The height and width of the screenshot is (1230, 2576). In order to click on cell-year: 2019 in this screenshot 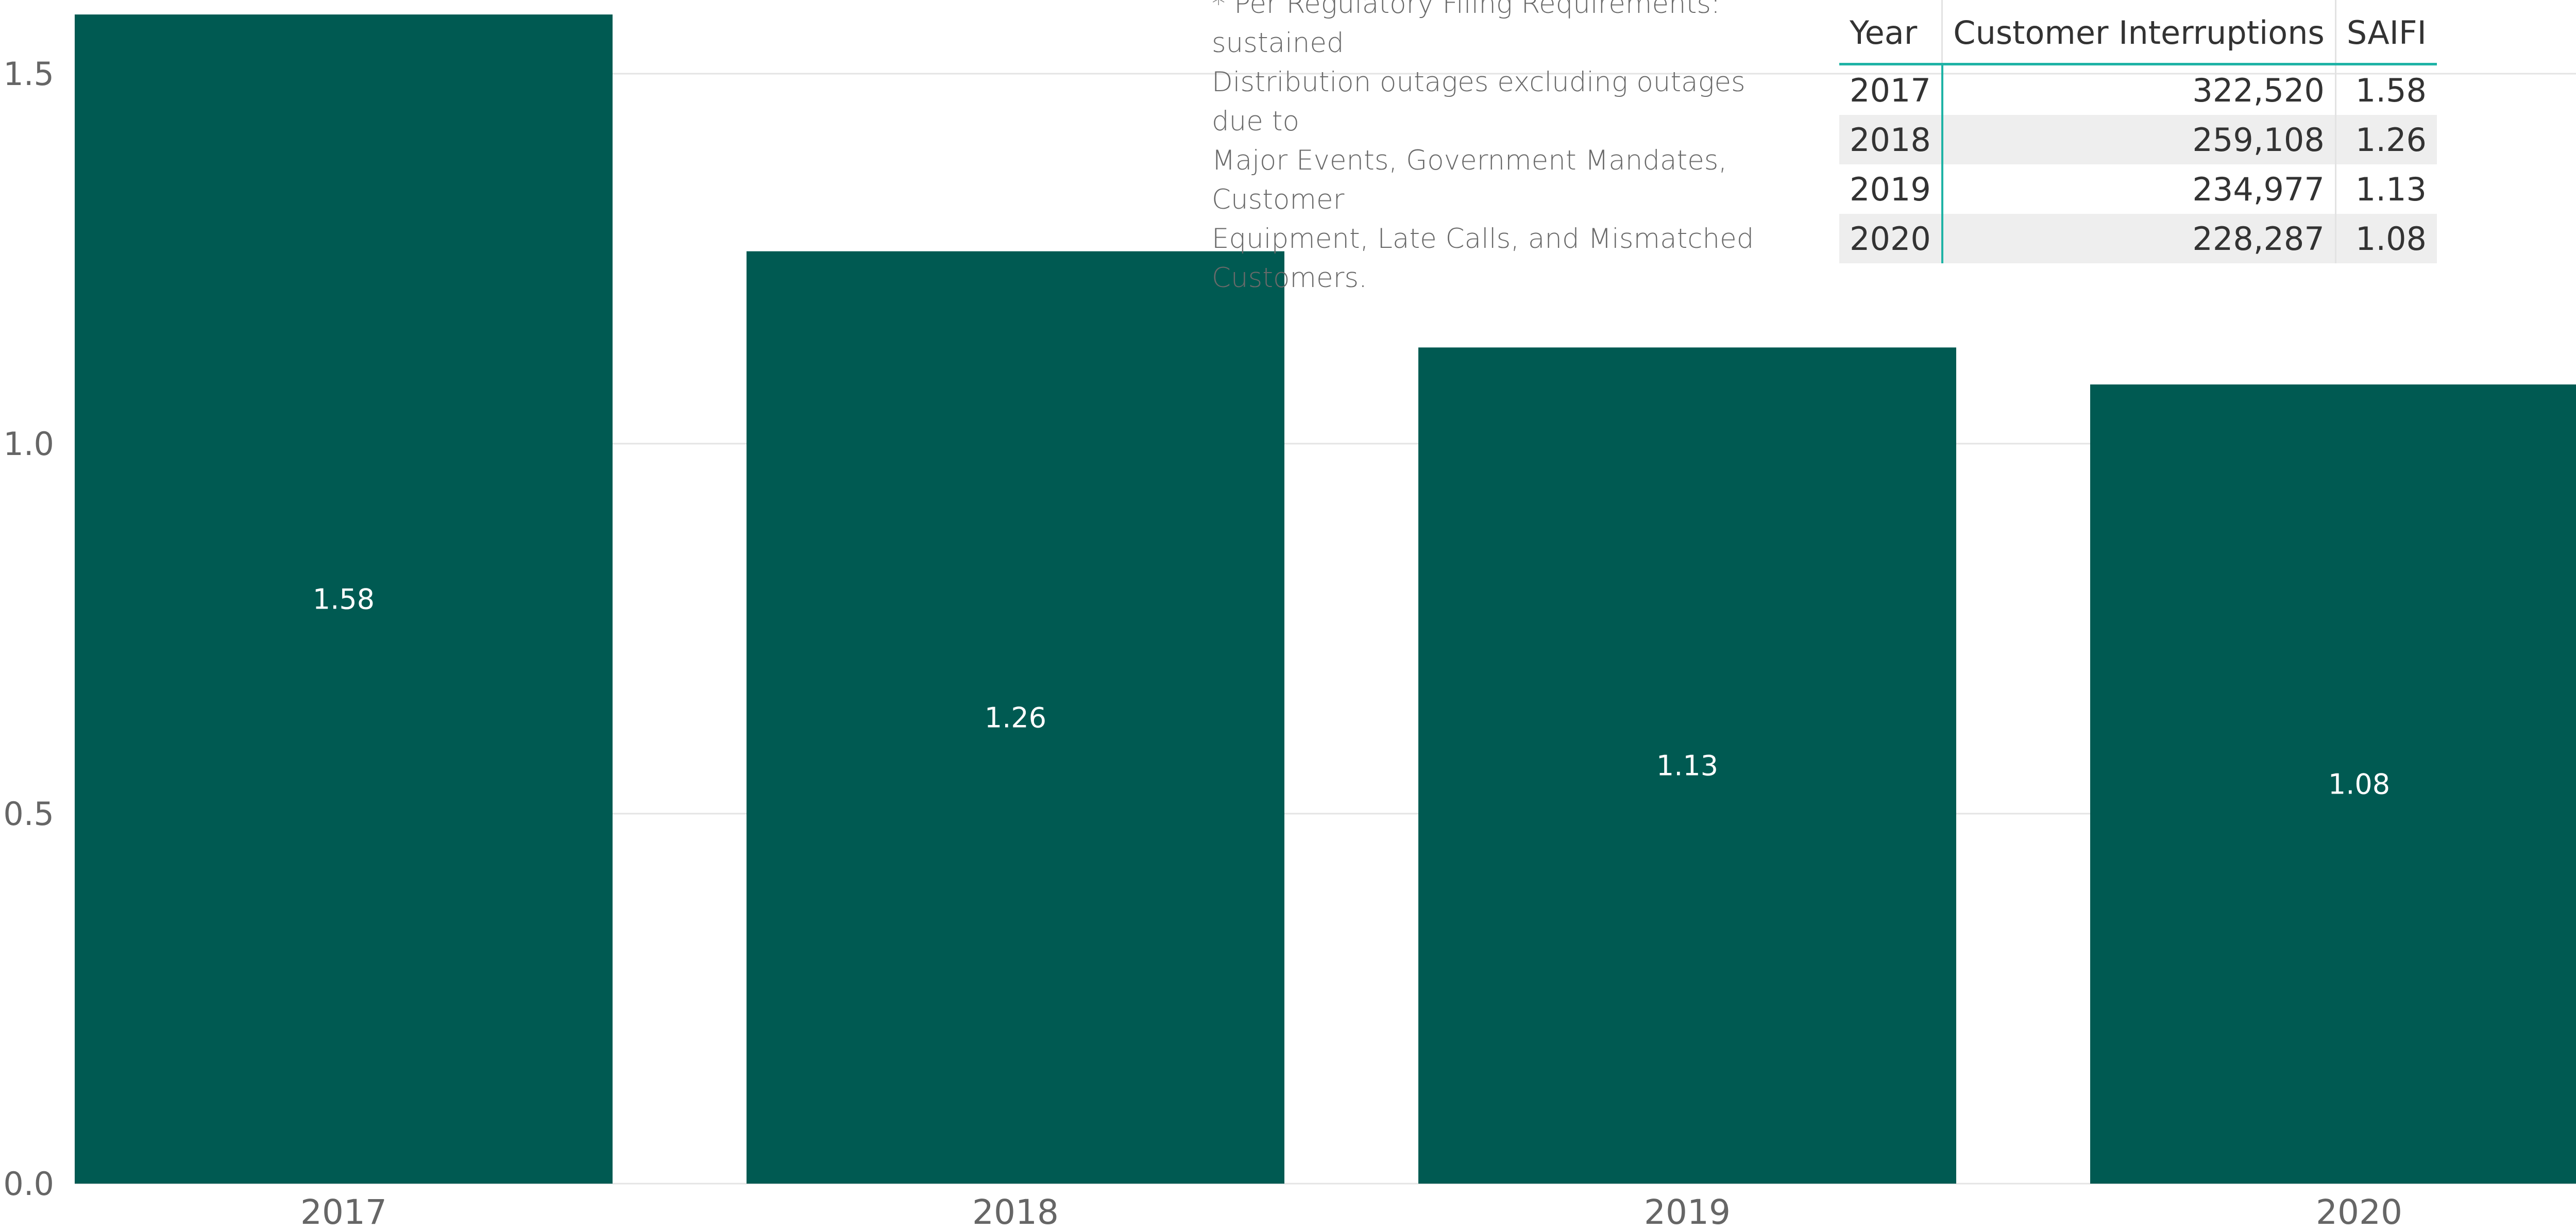, I will do `click(1891, 189)`.